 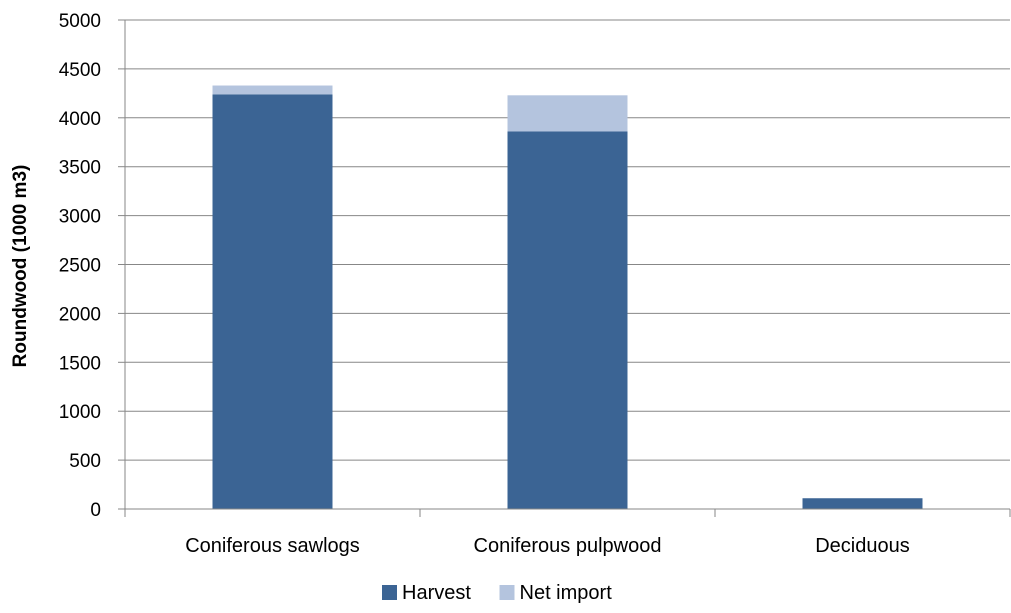 What do you see at coordinates (566, 593) in the screenshot?
I see `legend-label: Net import` at bounding box center [566, 593].